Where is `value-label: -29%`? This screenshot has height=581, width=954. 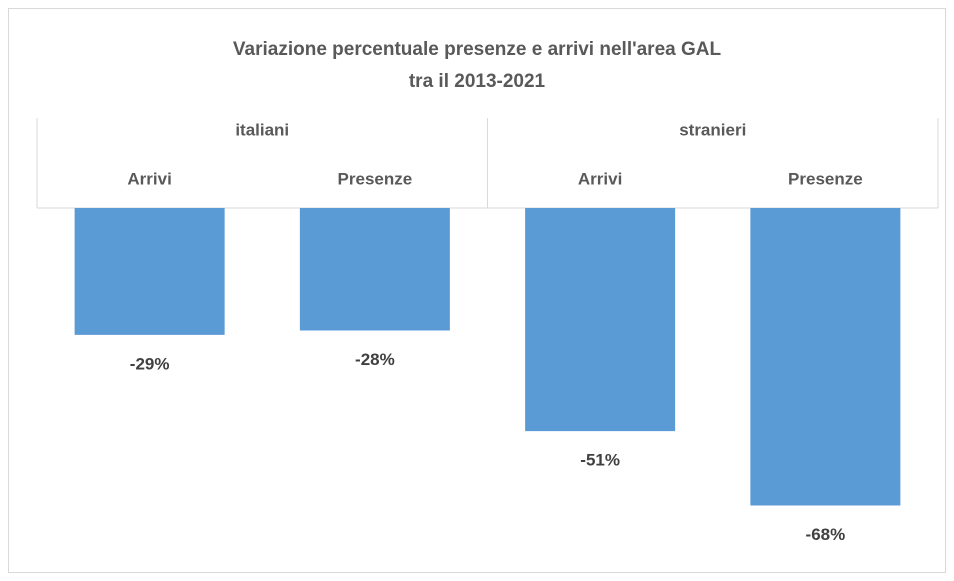 value-label: -29% is located at coordinates (150, 363).